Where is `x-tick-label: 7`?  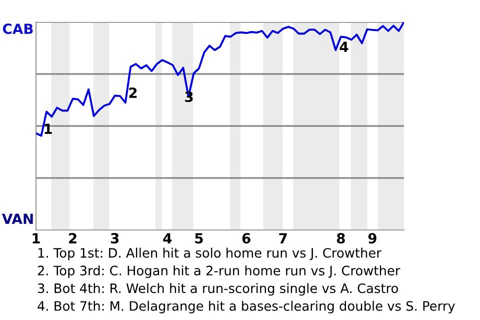
x-tick-label: 7 is located at coordinates (283, 238).